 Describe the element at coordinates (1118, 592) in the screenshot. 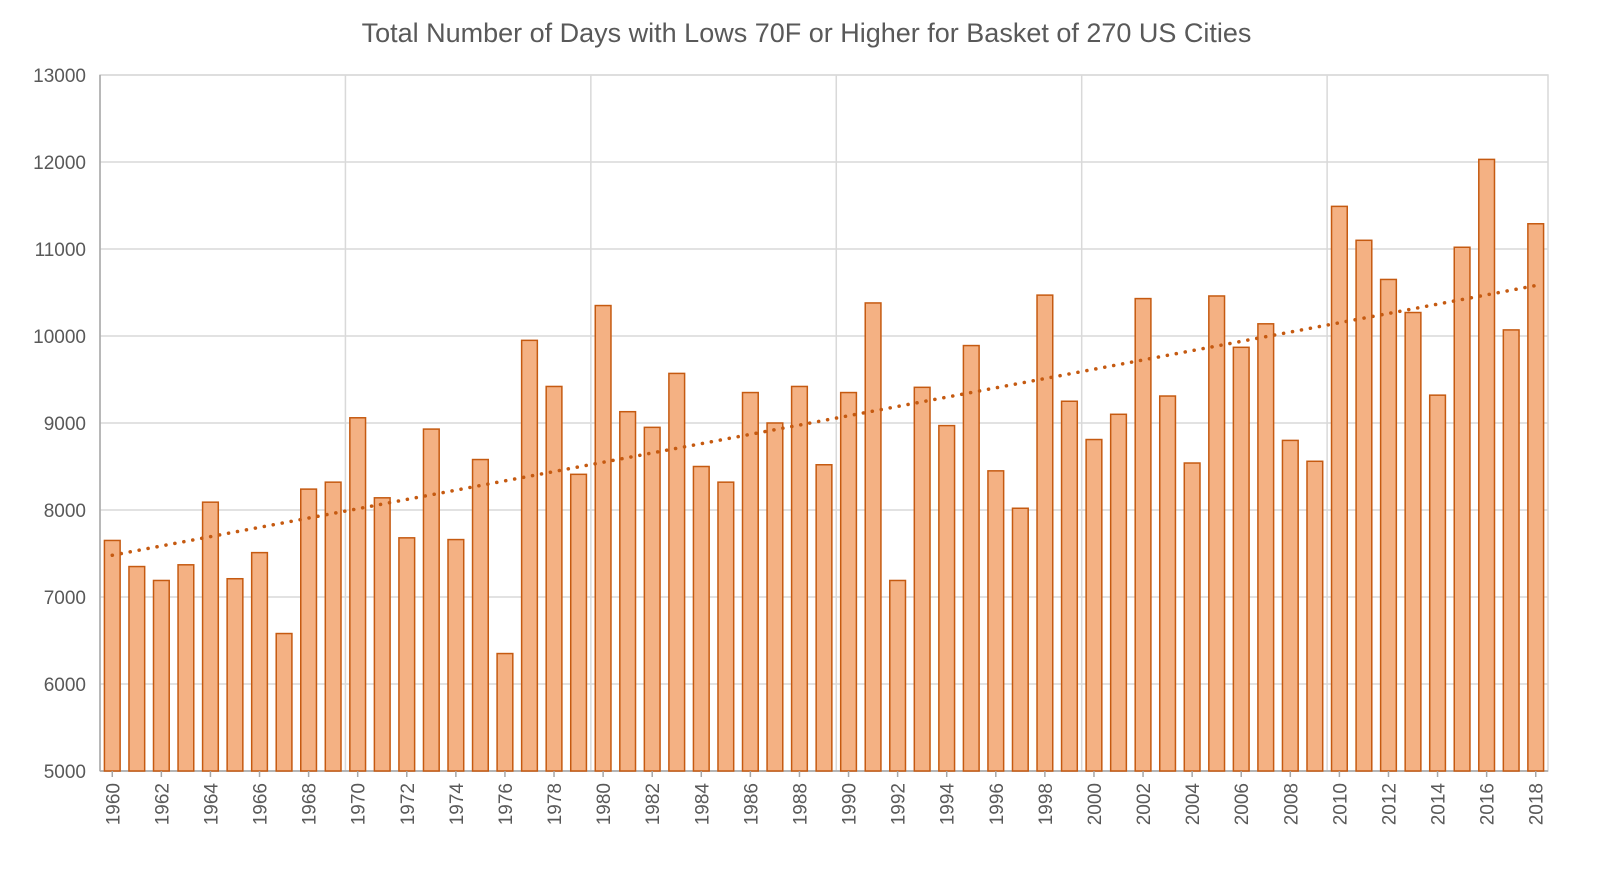

I see `bar-2001` at that location.